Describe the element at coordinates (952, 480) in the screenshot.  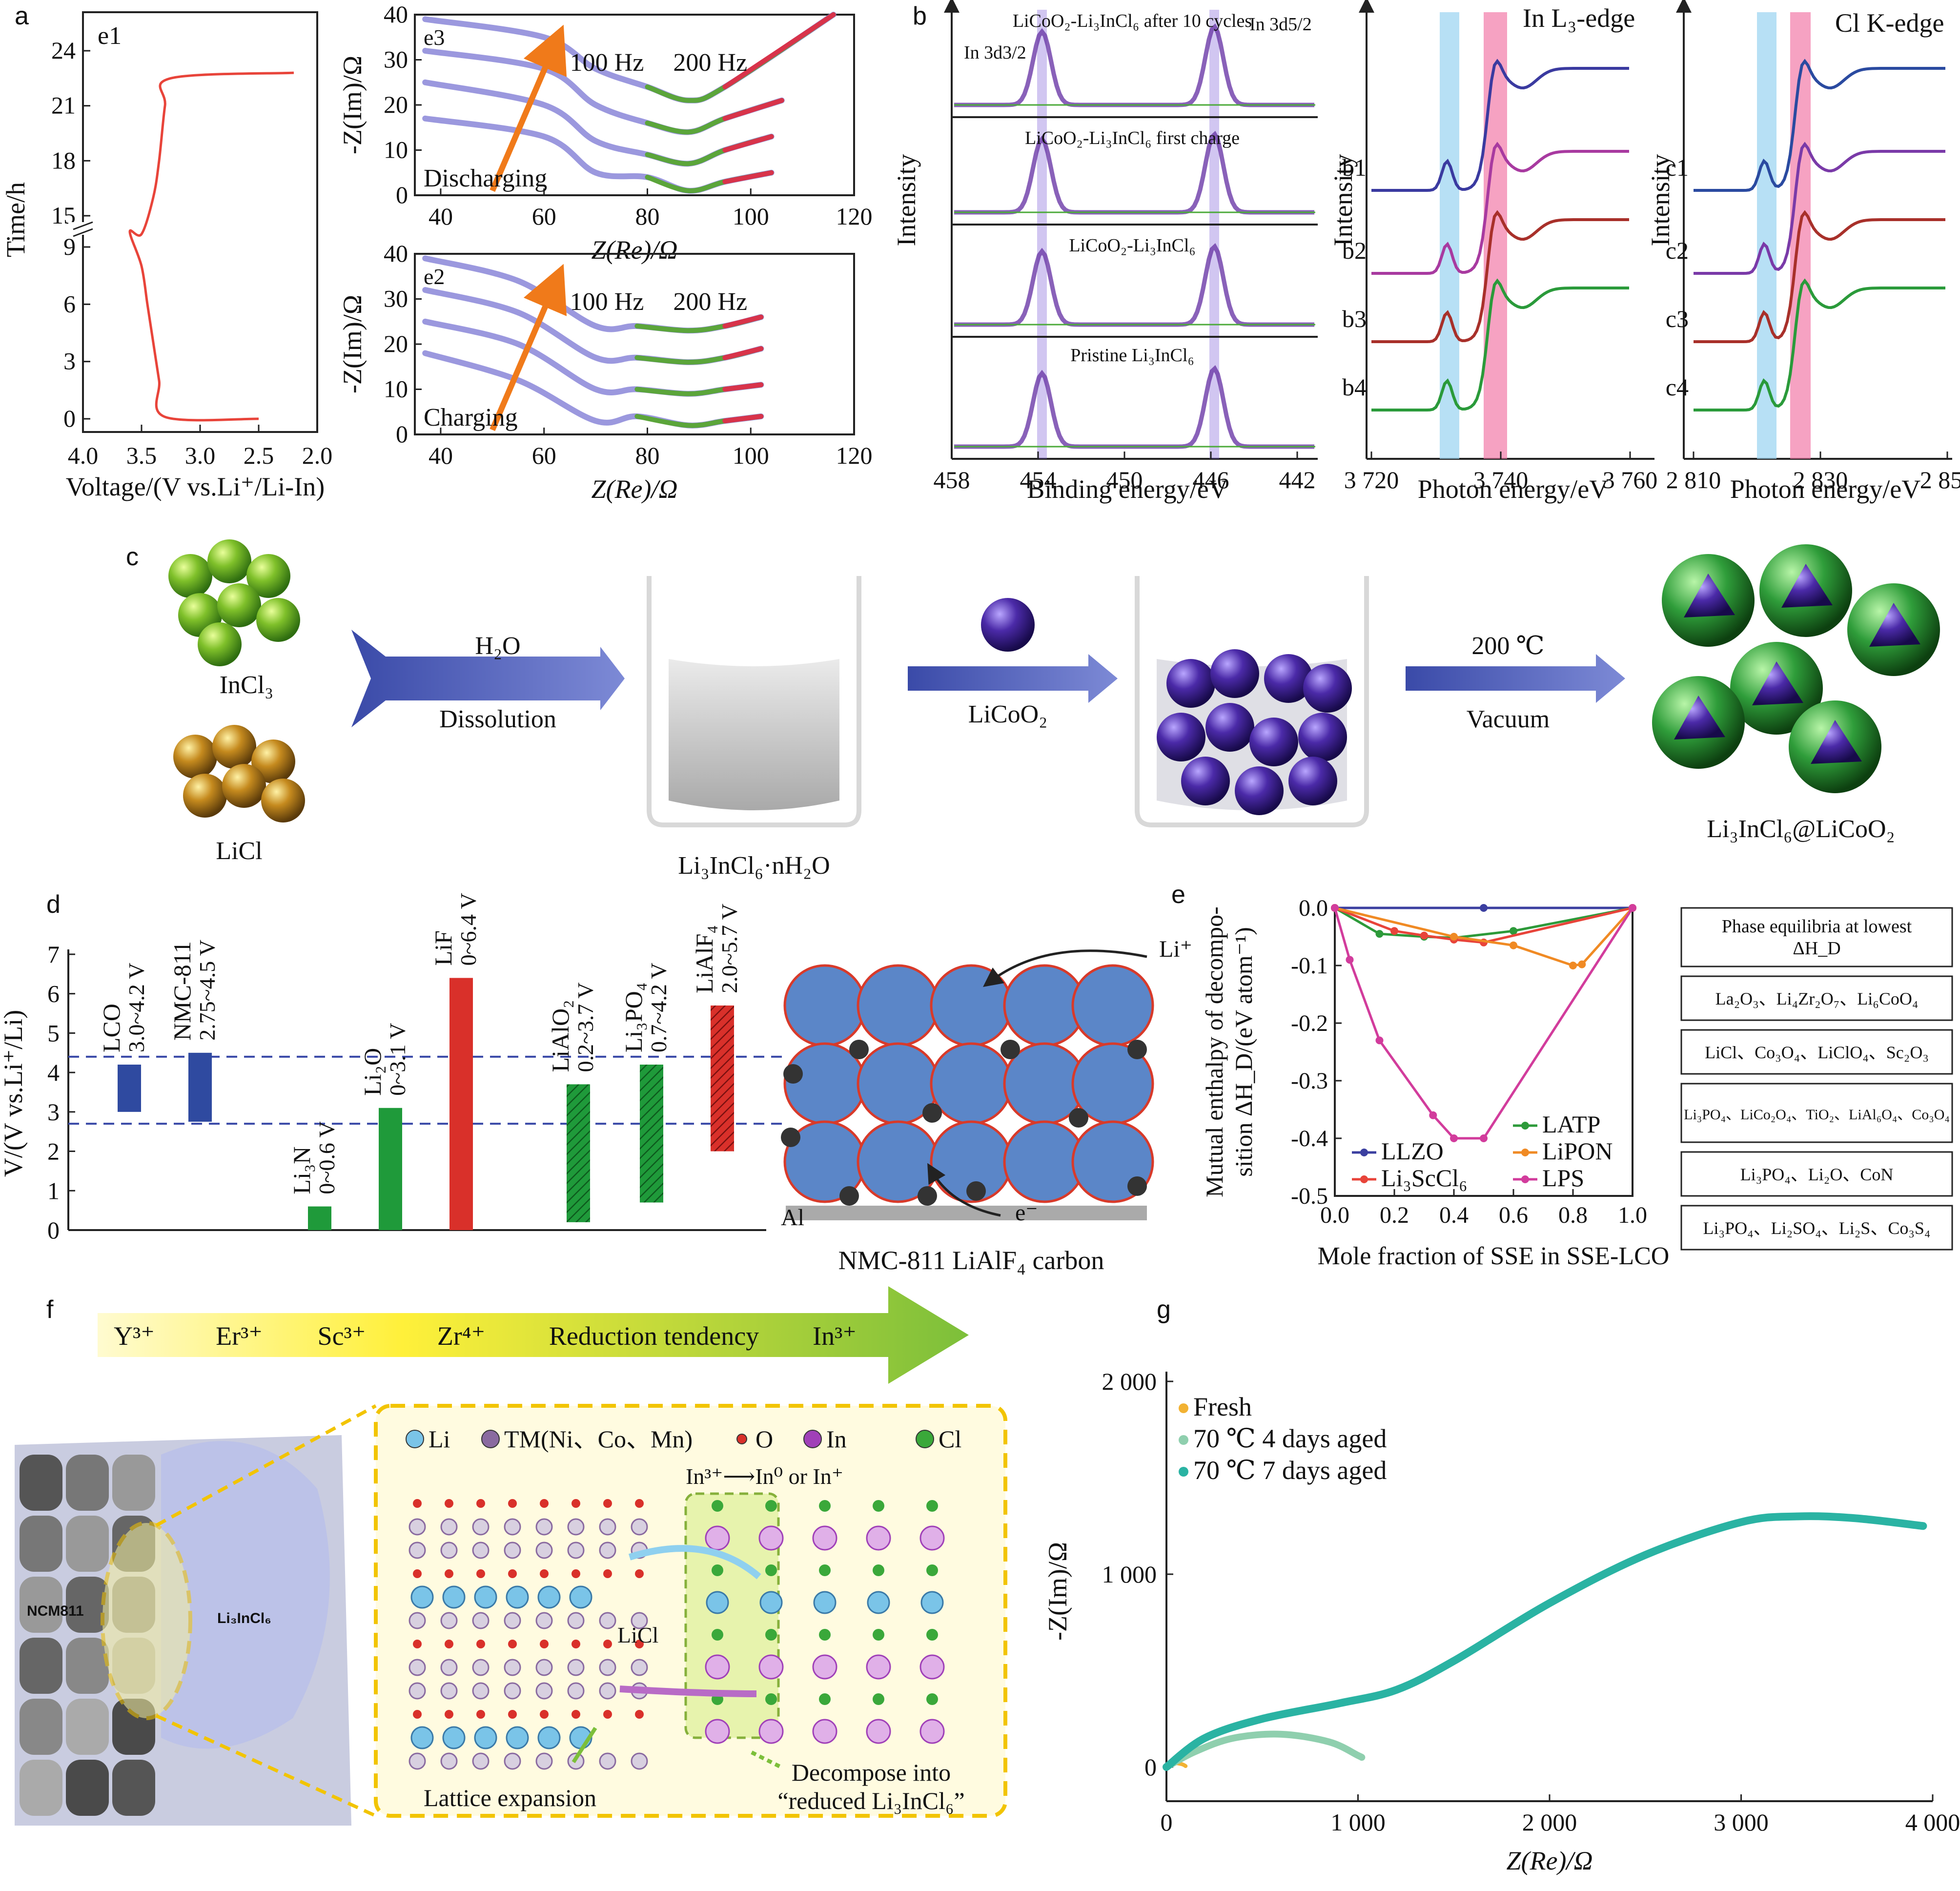
I see `xps-xtick-label: 458` at that location.